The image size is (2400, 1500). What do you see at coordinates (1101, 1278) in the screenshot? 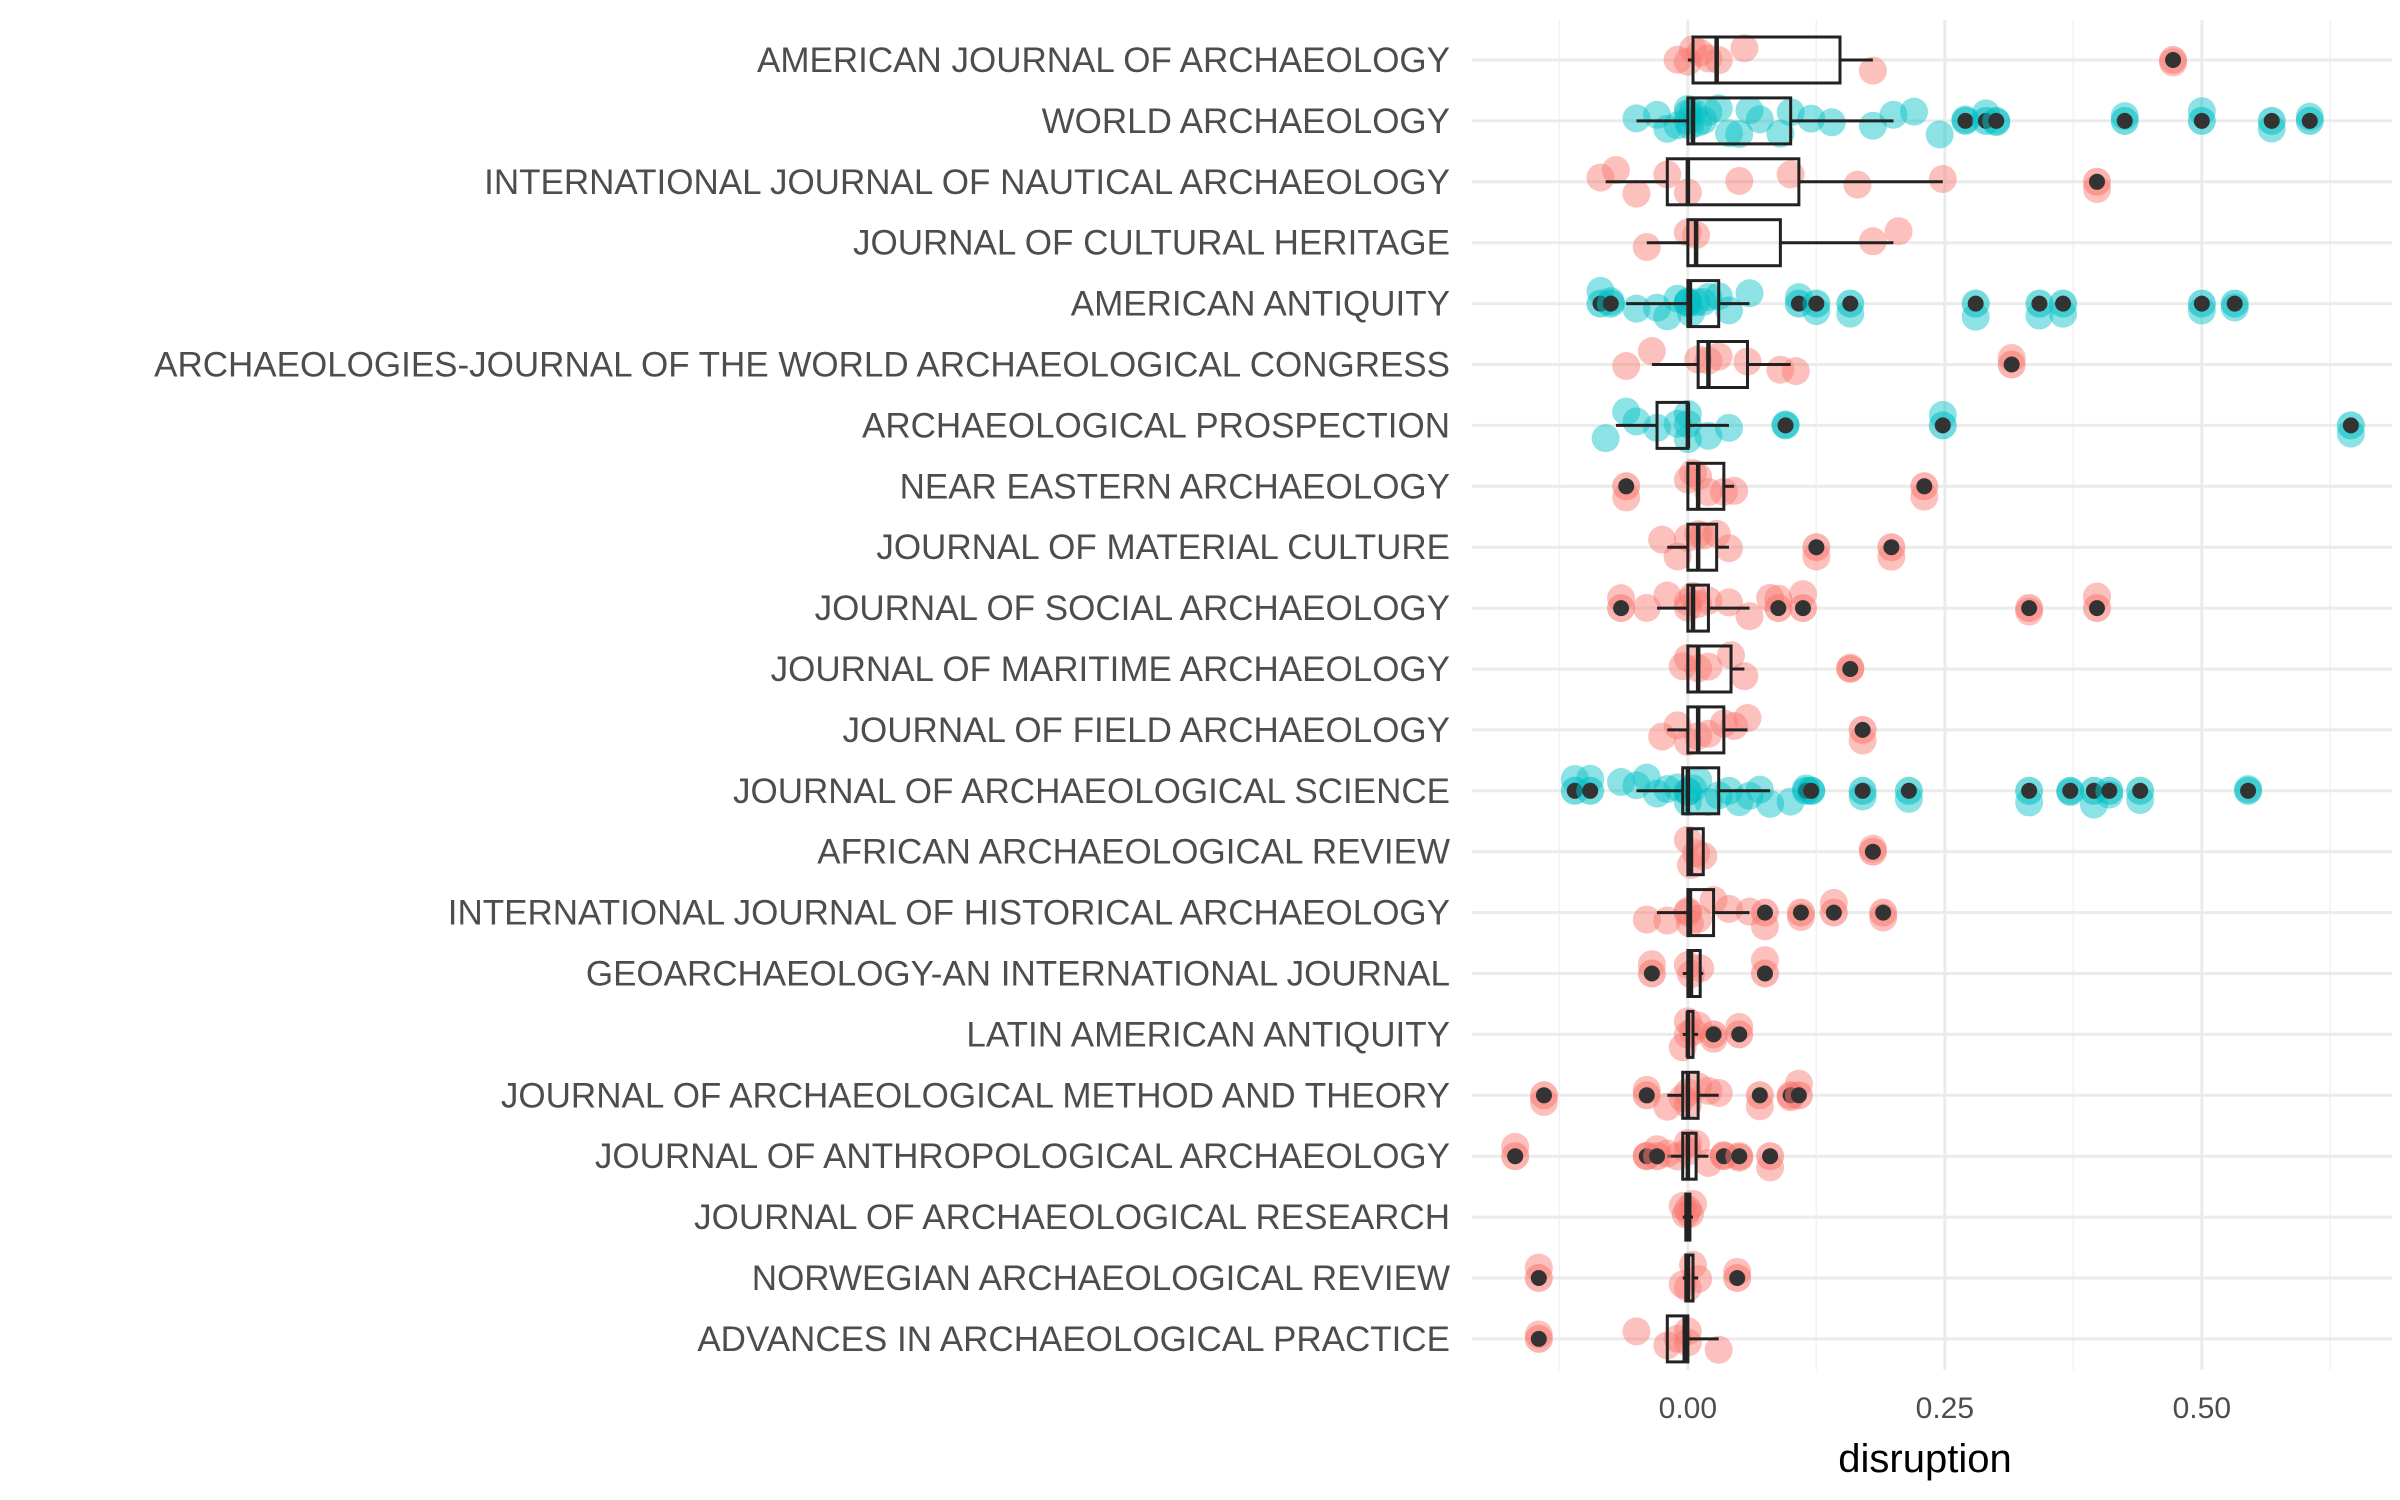
I see `category-label: NORWEGIAN ARCHAEOLOGICAL REVIEW` at bounding box center [1101, 1278].